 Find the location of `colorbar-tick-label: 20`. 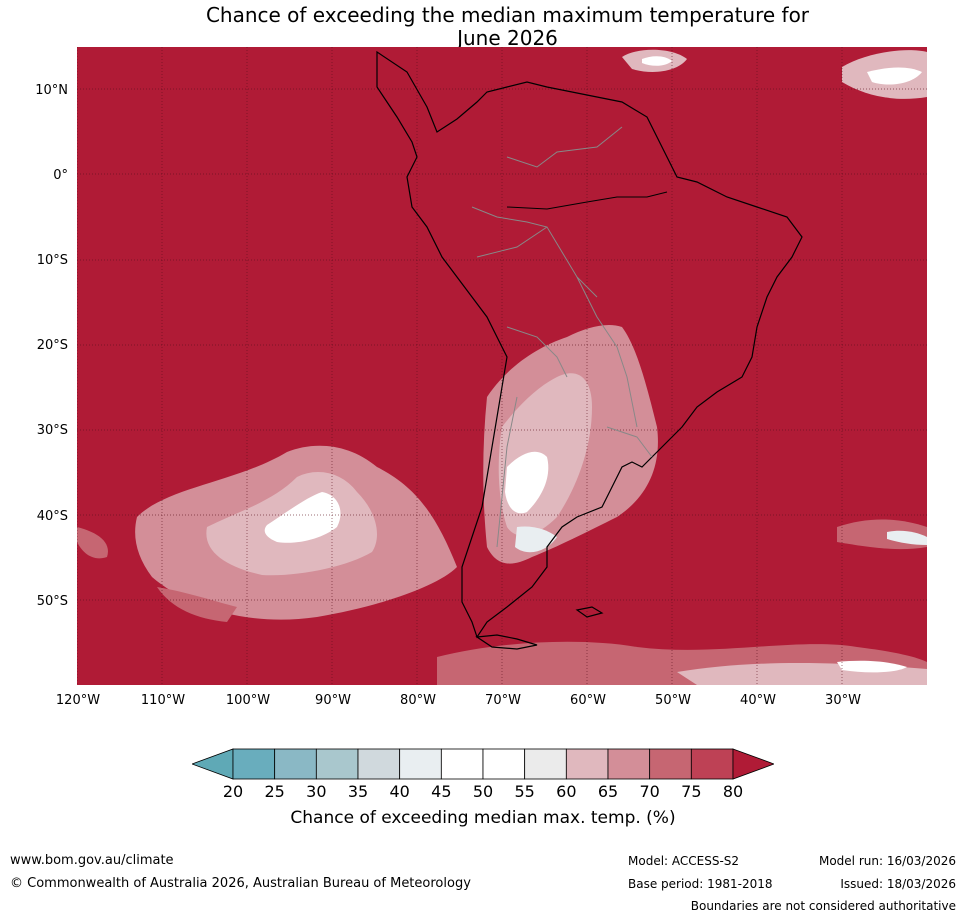

colorbar-tick-label: 20 is located at coordinates (233, 791).